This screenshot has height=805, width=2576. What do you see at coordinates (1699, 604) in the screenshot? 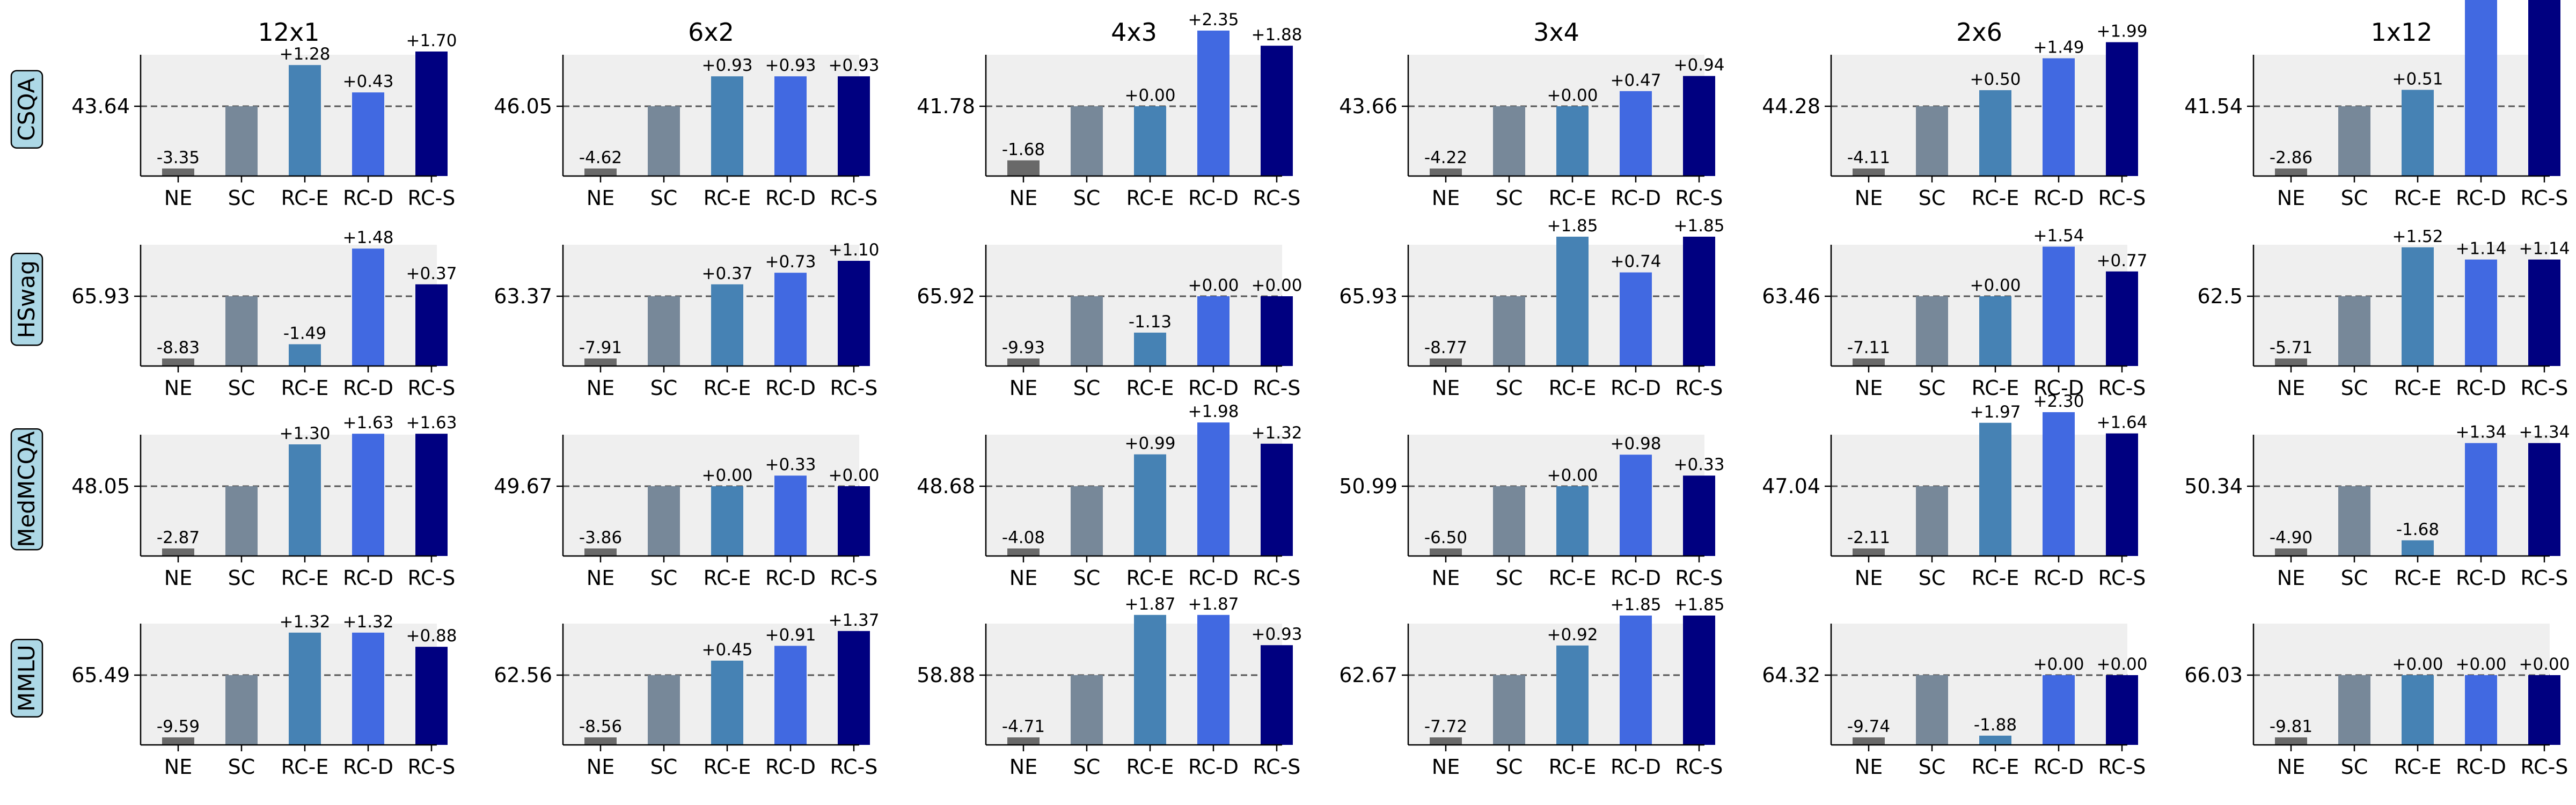
I see `delta-label-rc-s: +1.85` at bounding box center [1699, 604].